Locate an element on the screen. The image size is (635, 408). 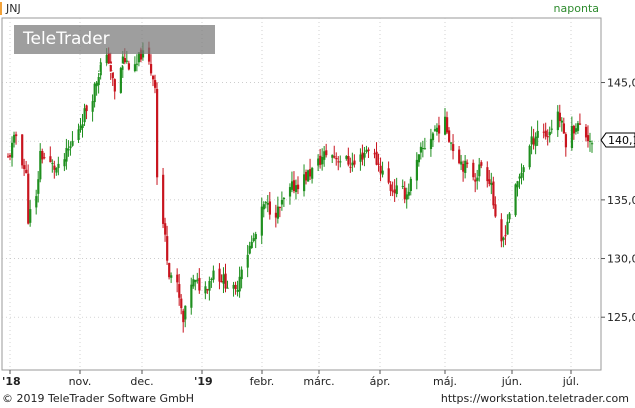
x-tick-label: ápr. is located at coordinates (380, 381).